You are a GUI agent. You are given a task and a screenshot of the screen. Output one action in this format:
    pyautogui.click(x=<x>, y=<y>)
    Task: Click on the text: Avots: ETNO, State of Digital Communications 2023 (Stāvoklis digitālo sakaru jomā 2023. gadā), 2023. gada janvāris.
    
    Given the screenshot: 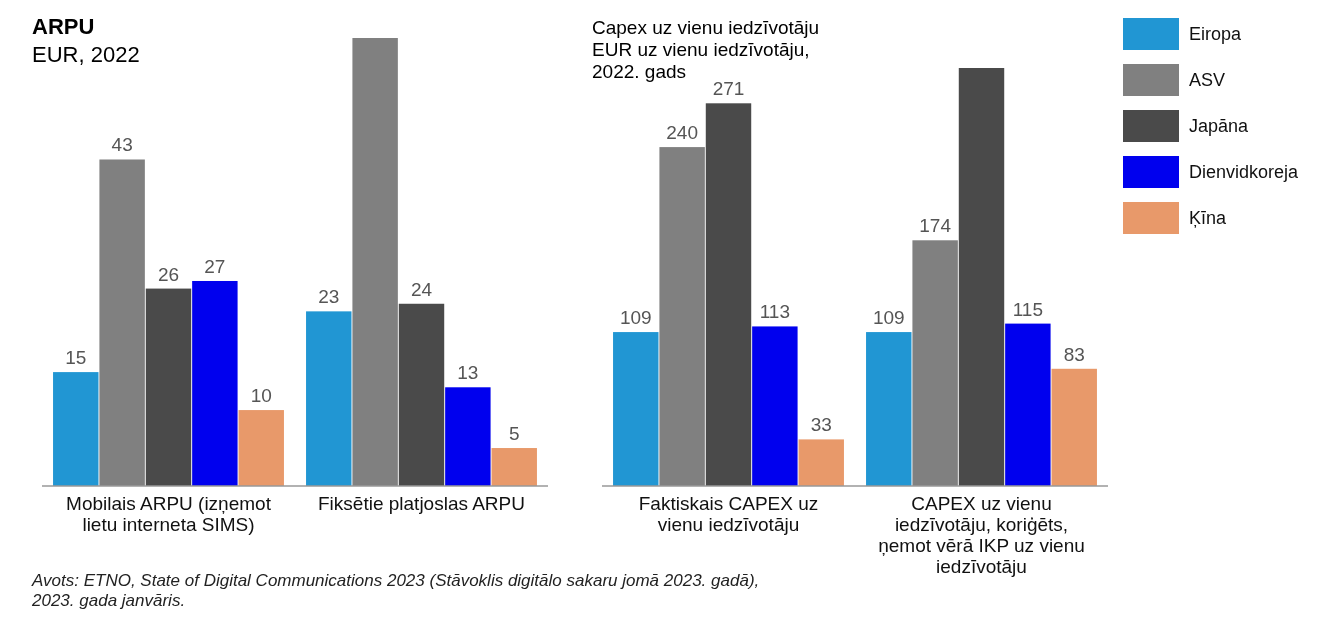 What is the action you would take?
    pyautogui.click(x=395, y=590)
    